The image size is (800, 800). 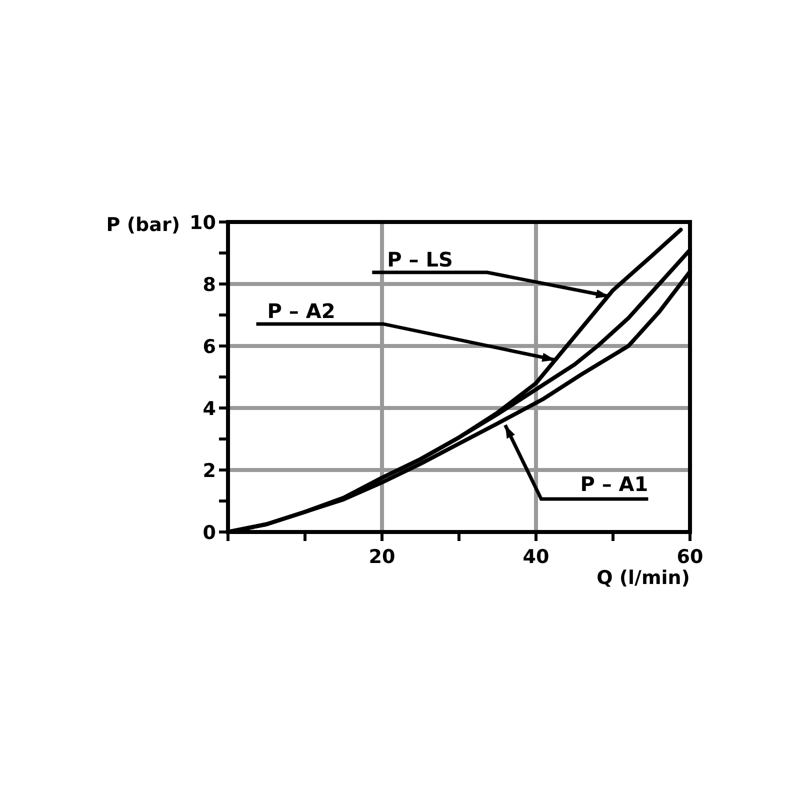 I want to click on annotation: P – A2, so click(x=301, y=310).